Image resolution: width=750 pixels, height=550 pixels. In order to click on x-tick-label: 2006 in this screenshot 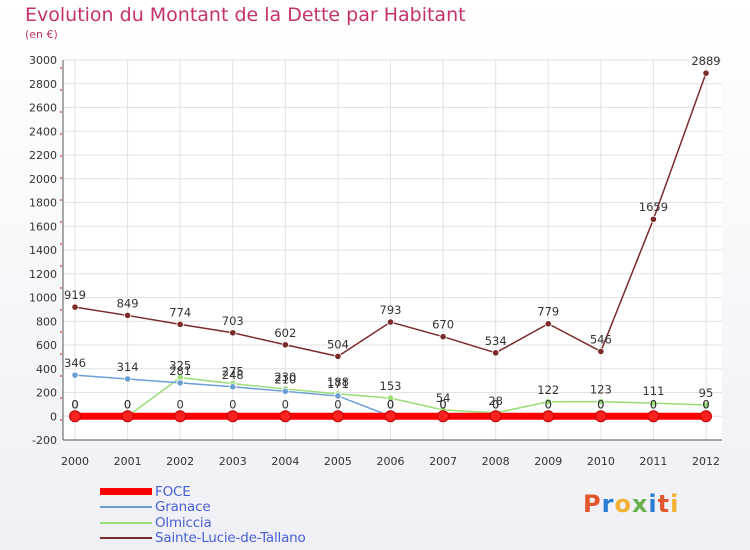, I will do `click(391, 461)`.